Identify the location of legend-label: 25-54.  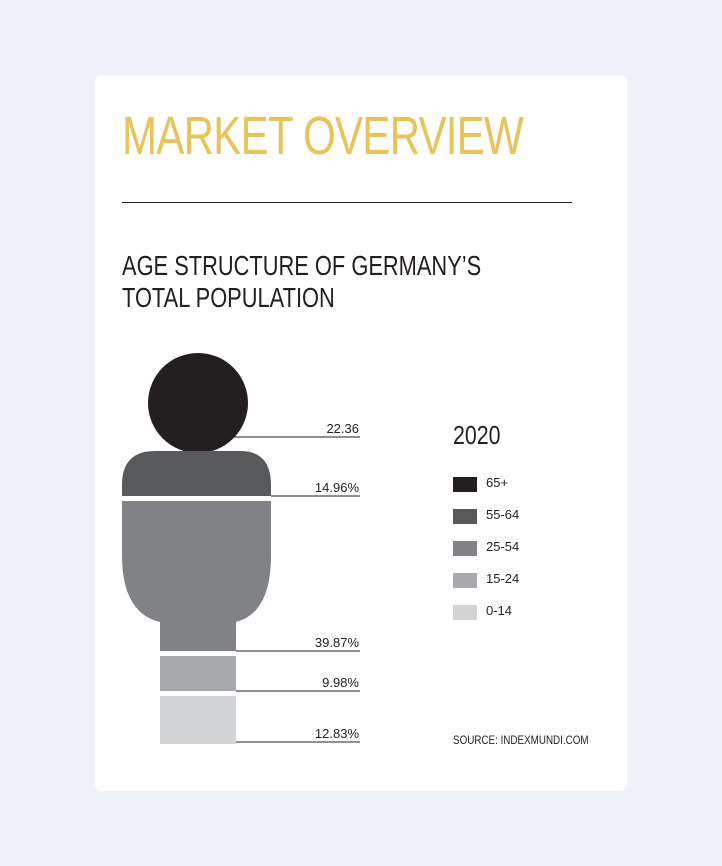
(503, 546).